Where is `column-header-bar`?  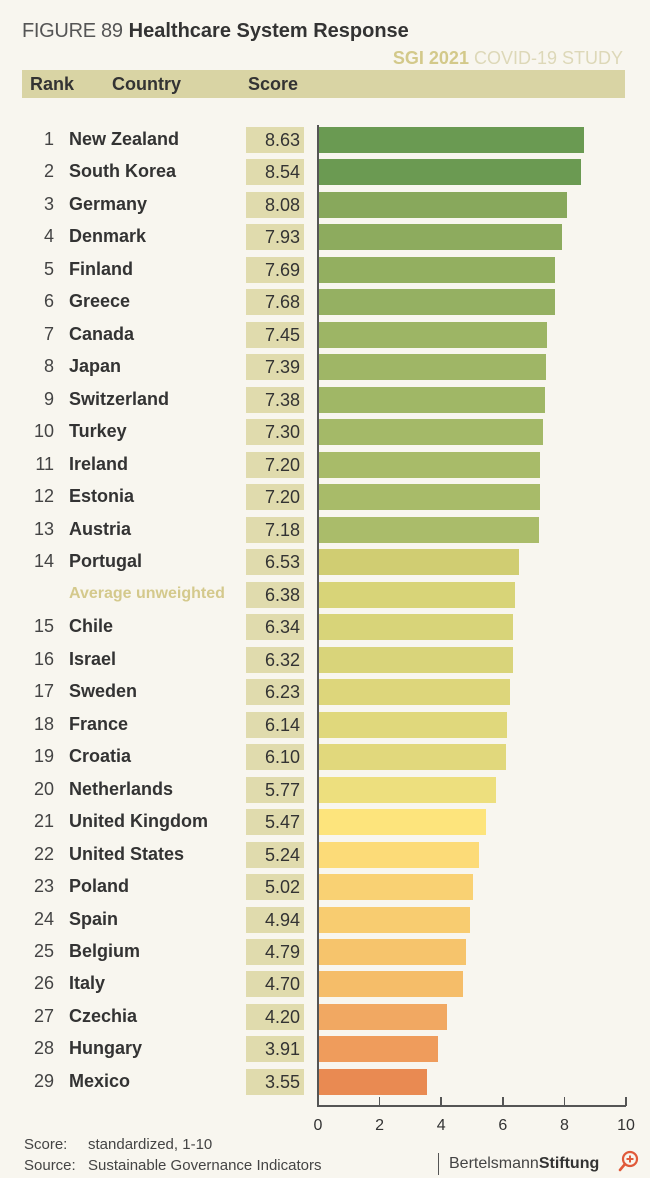 column-header-bar is located at coordinates (323, 84).